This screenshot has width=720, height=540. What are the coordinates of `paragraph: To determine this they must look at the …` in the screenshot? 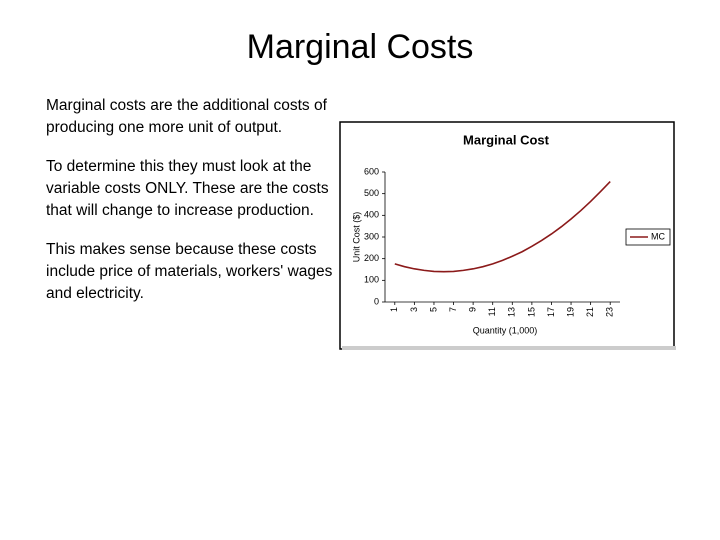 It's located at (187, 188).